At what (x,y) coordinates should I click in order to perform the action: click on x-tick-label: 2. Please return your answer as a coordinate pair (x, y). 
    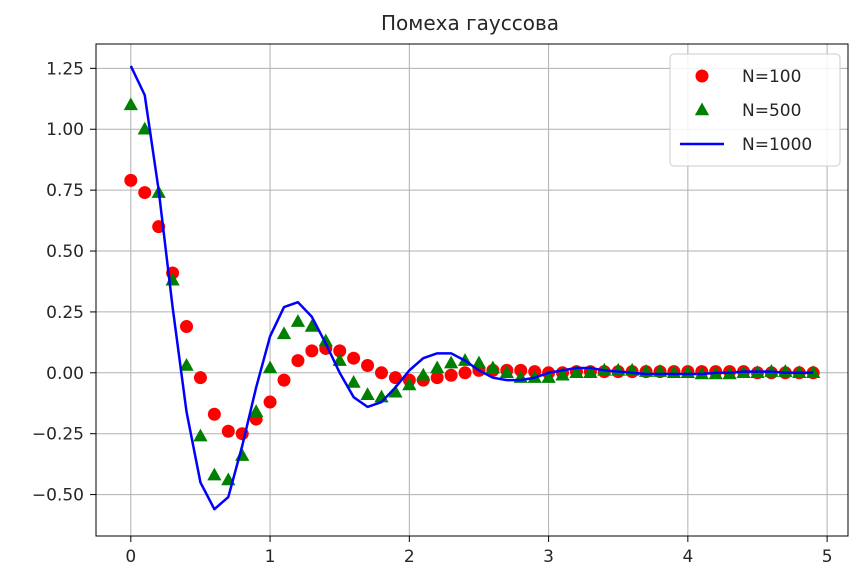
    Looking at the image, I should click on (409, 557).